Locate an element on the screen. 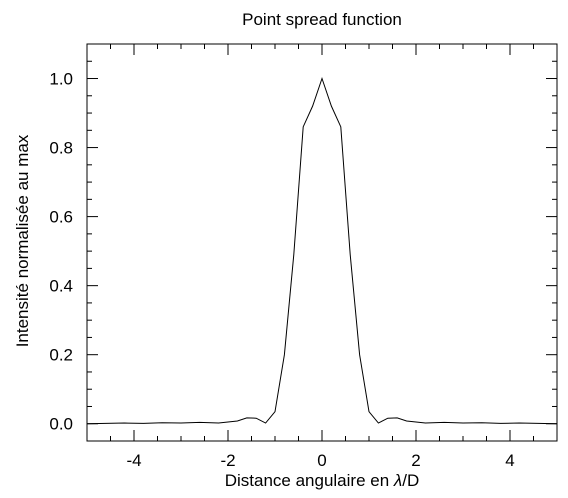 Image resolution: width=568 pixels, height=498 pixels. y-tick-label: 0.4 is located at coordinates (61, 286).